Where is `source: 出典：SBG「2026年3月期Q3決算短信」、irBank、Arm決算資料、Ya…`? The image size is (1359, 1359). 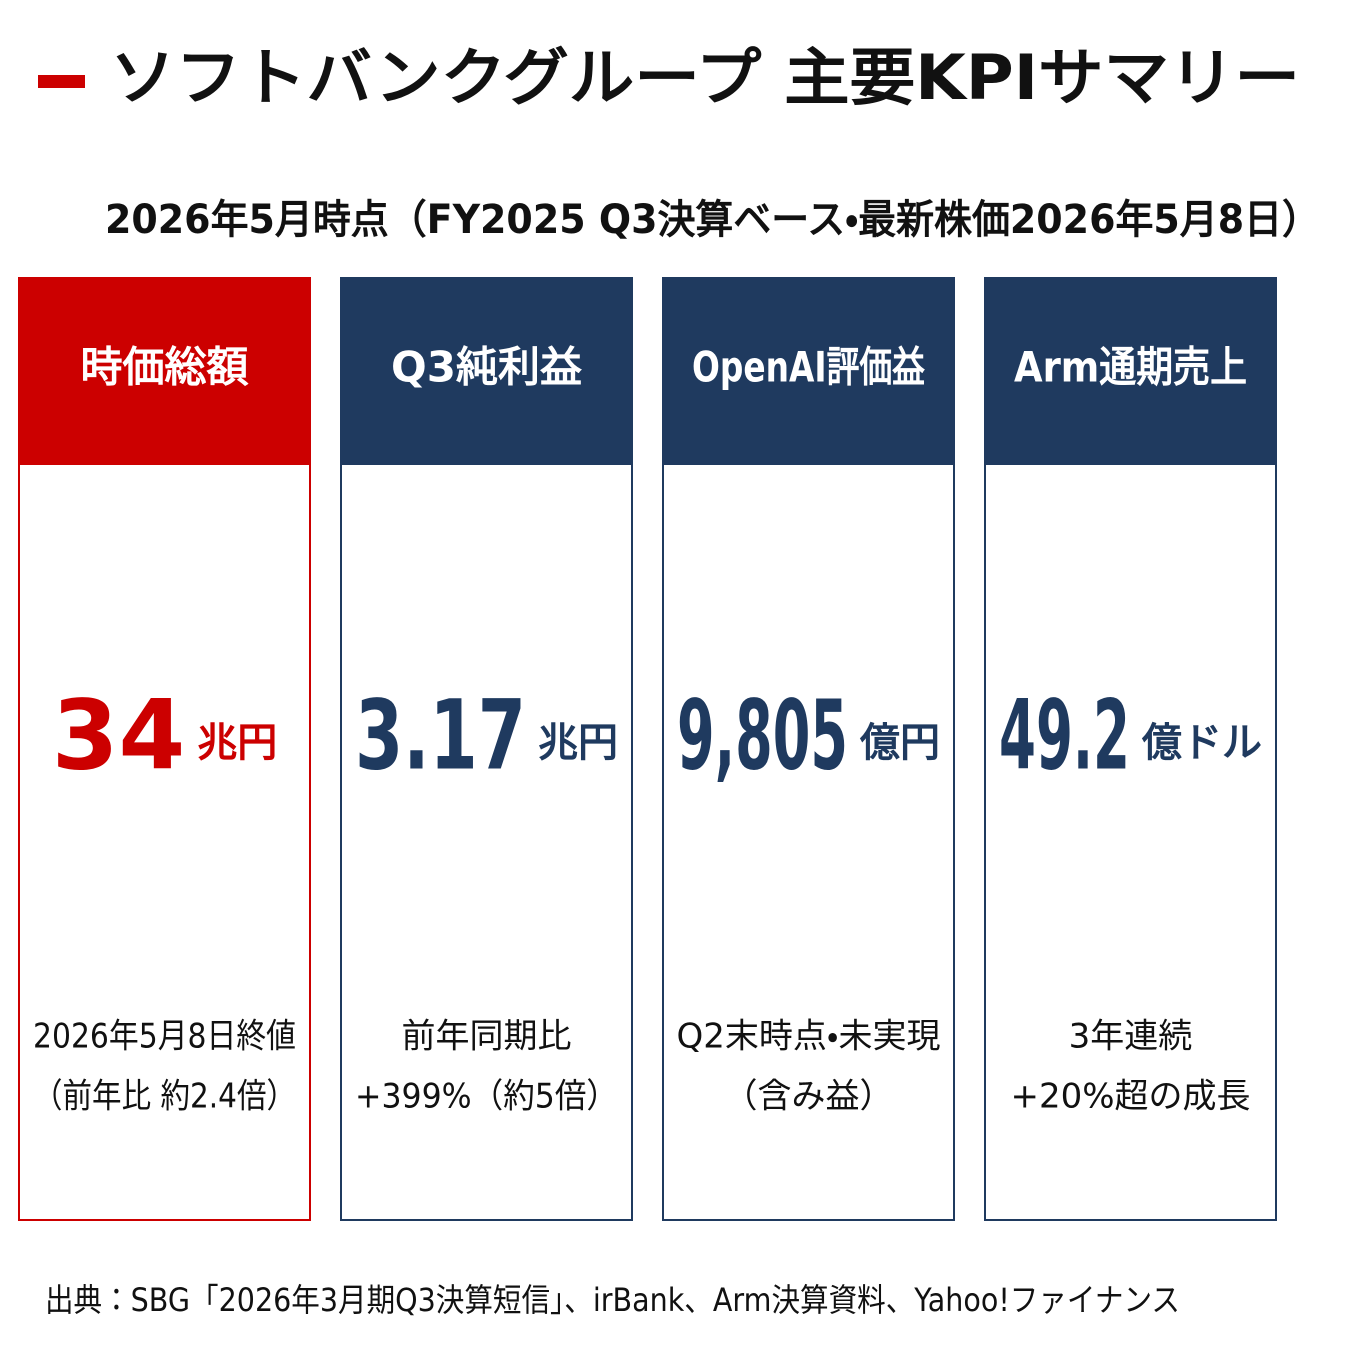
source: 出典：SBG「2026年3月期Q3決算短信」、irBank、Arm決算資料、Ya… is located at coordinates (612, 1300).